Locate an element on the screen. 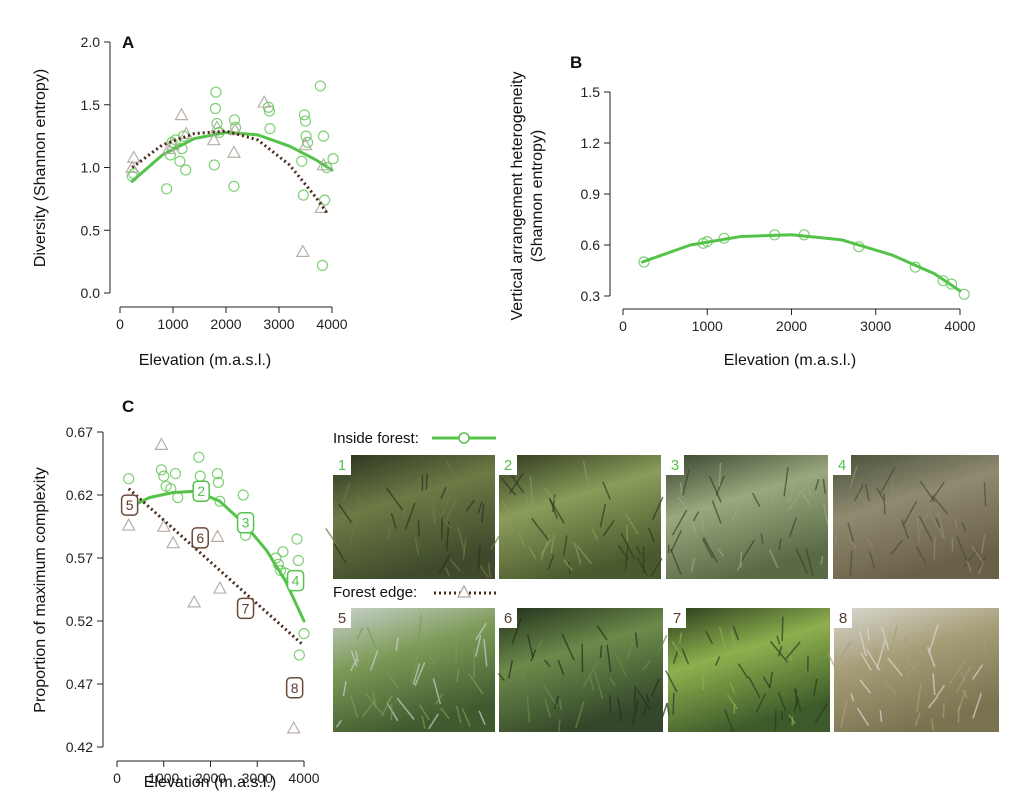 The image size is (1024, 804). y-axis-label: Vertical arrangement heterogeneity is located at coordinates (517, 195).